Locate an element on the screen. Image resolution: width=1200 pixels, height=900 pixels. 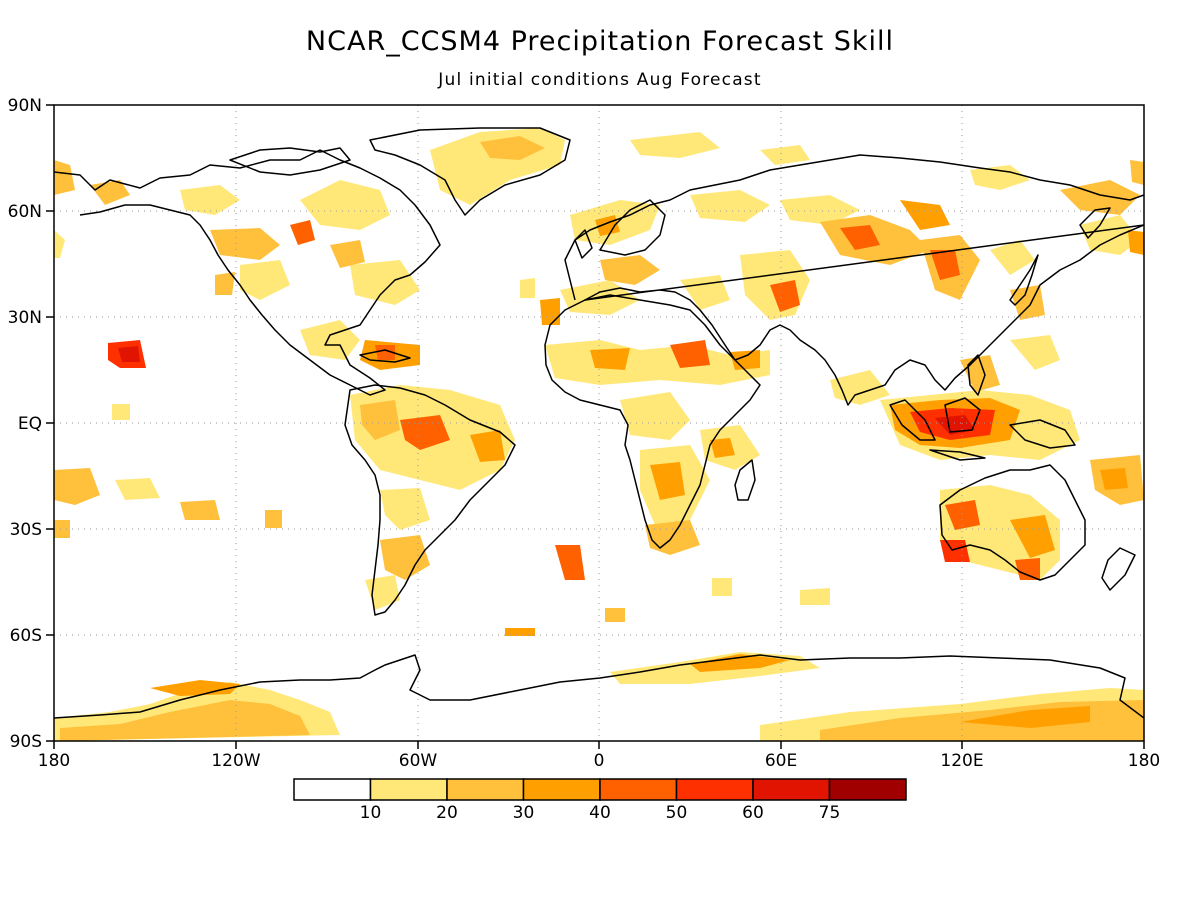
coast-japan is located at coordinates (1024, 280).